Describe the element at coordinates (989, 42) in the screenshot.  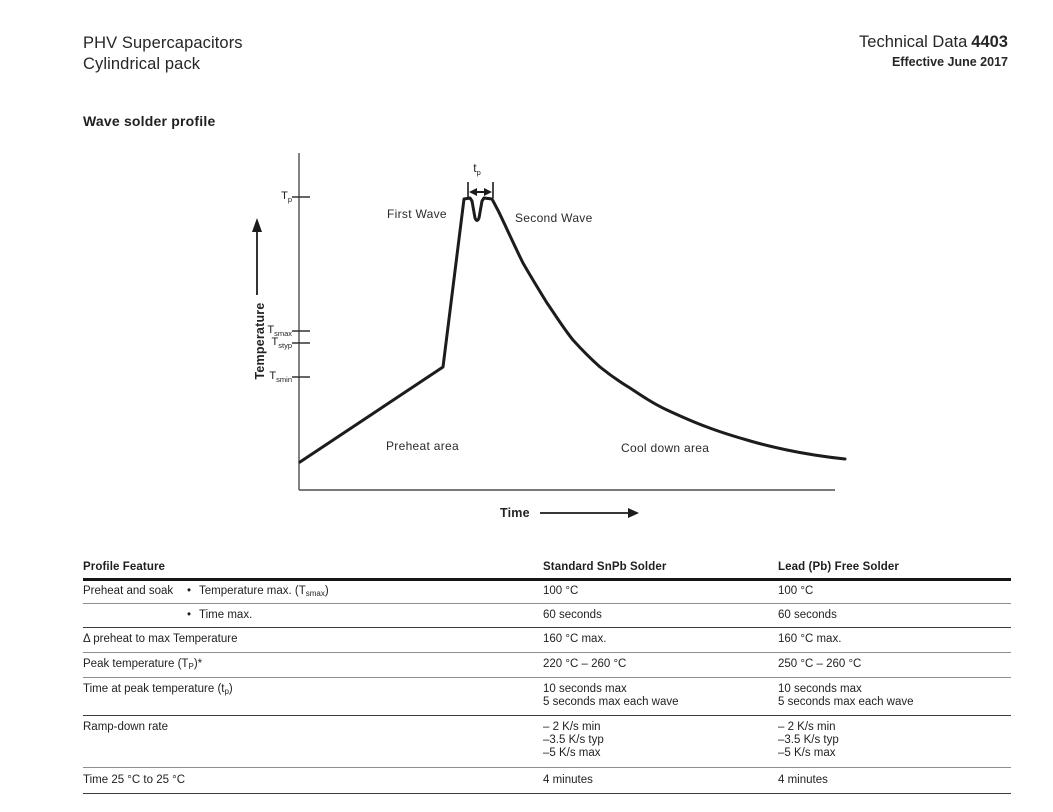
I see `document-number: 4403` at that location.